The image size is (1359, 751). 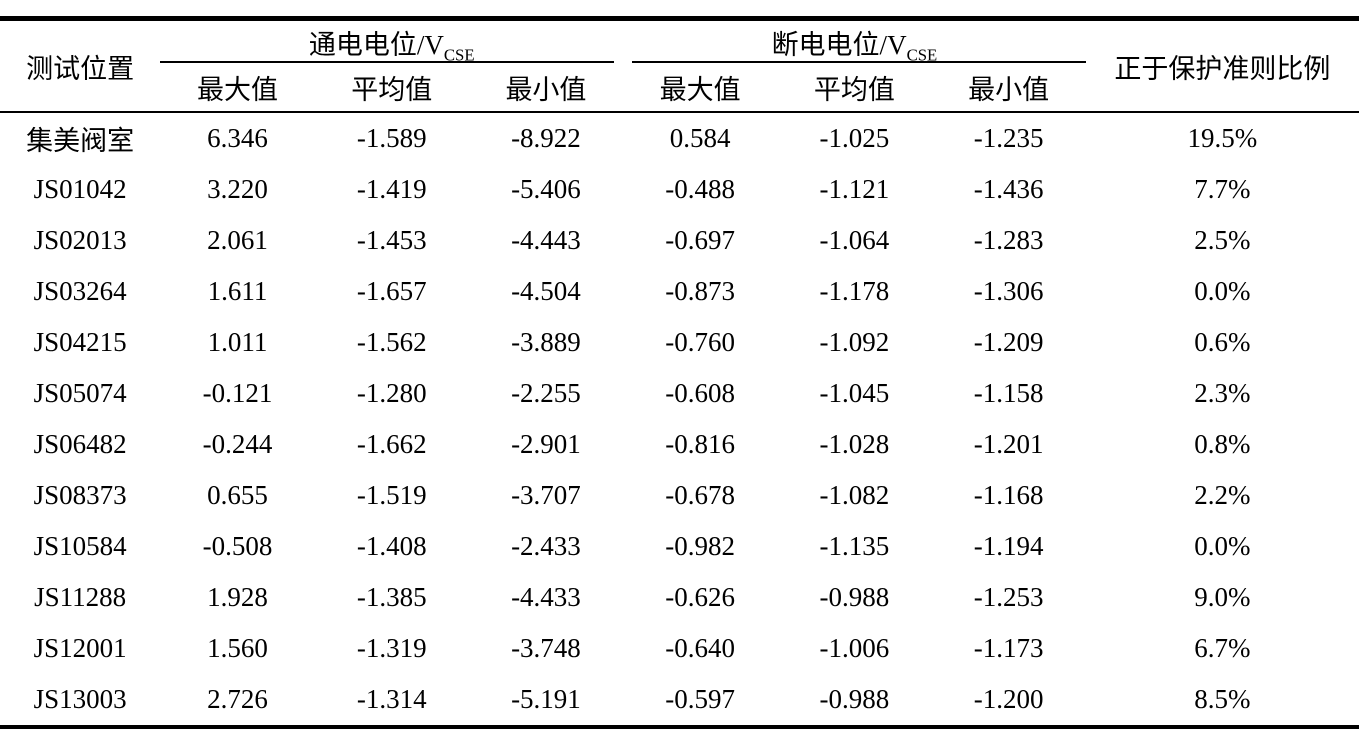 I want to click on cell-test-position: JS11288, so click(x=80, y=597).